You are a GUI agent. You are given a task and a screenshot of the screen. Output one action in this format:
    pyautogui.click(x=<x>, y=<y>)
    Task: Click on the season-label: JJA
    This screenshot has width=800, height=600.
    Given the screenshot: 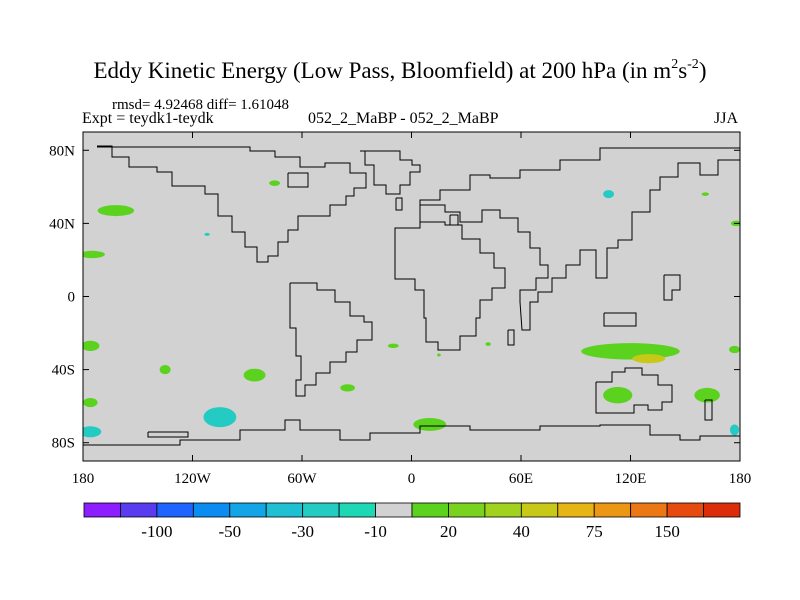 What is the action you would take?
    pyautogui.click(x=726, y=118)
    